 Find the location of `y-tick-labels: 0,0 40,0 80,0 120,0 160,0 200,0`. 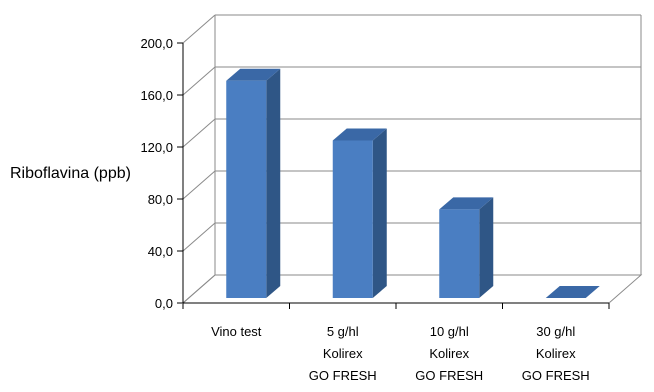

y-tick-labels: 0,0 40,0 80,0 120,0 160,0 200,0 is located at coordinates (156, 173).